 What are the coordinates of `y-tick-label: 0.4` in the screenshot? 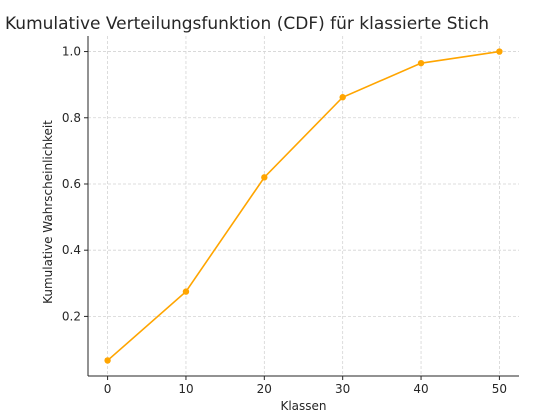 It's located at (71, 250).